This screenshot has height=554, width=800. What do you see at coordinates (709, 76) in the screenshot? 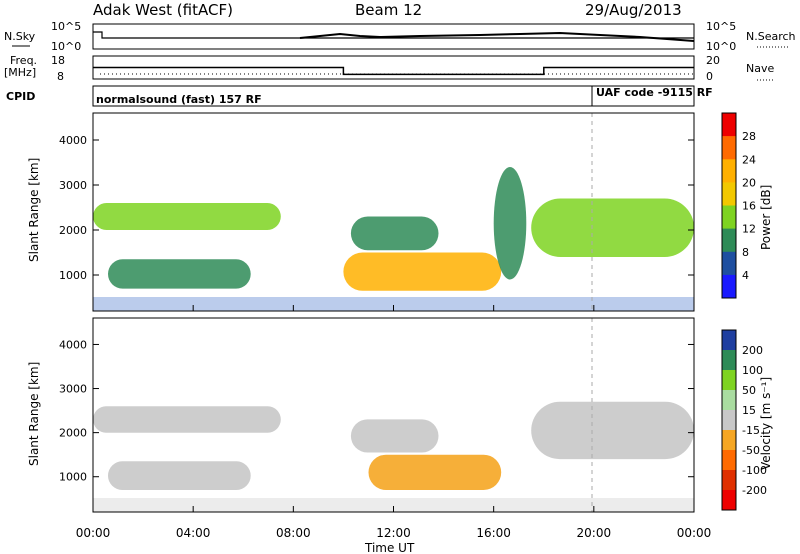
I see `nave-tick-low: 0` at bounding box center [709, 76].